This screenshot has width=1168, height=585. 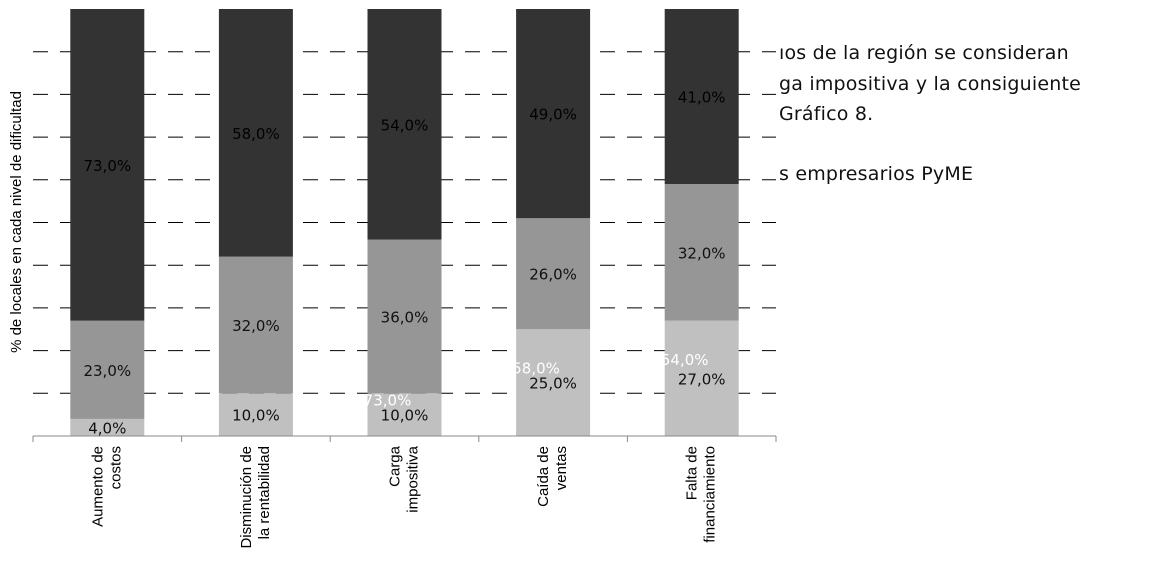 What do you see at coordinates (536, 369) in the screenshot?
I see `stray-data-label: 58,0%` at bounding box center [536, 369].